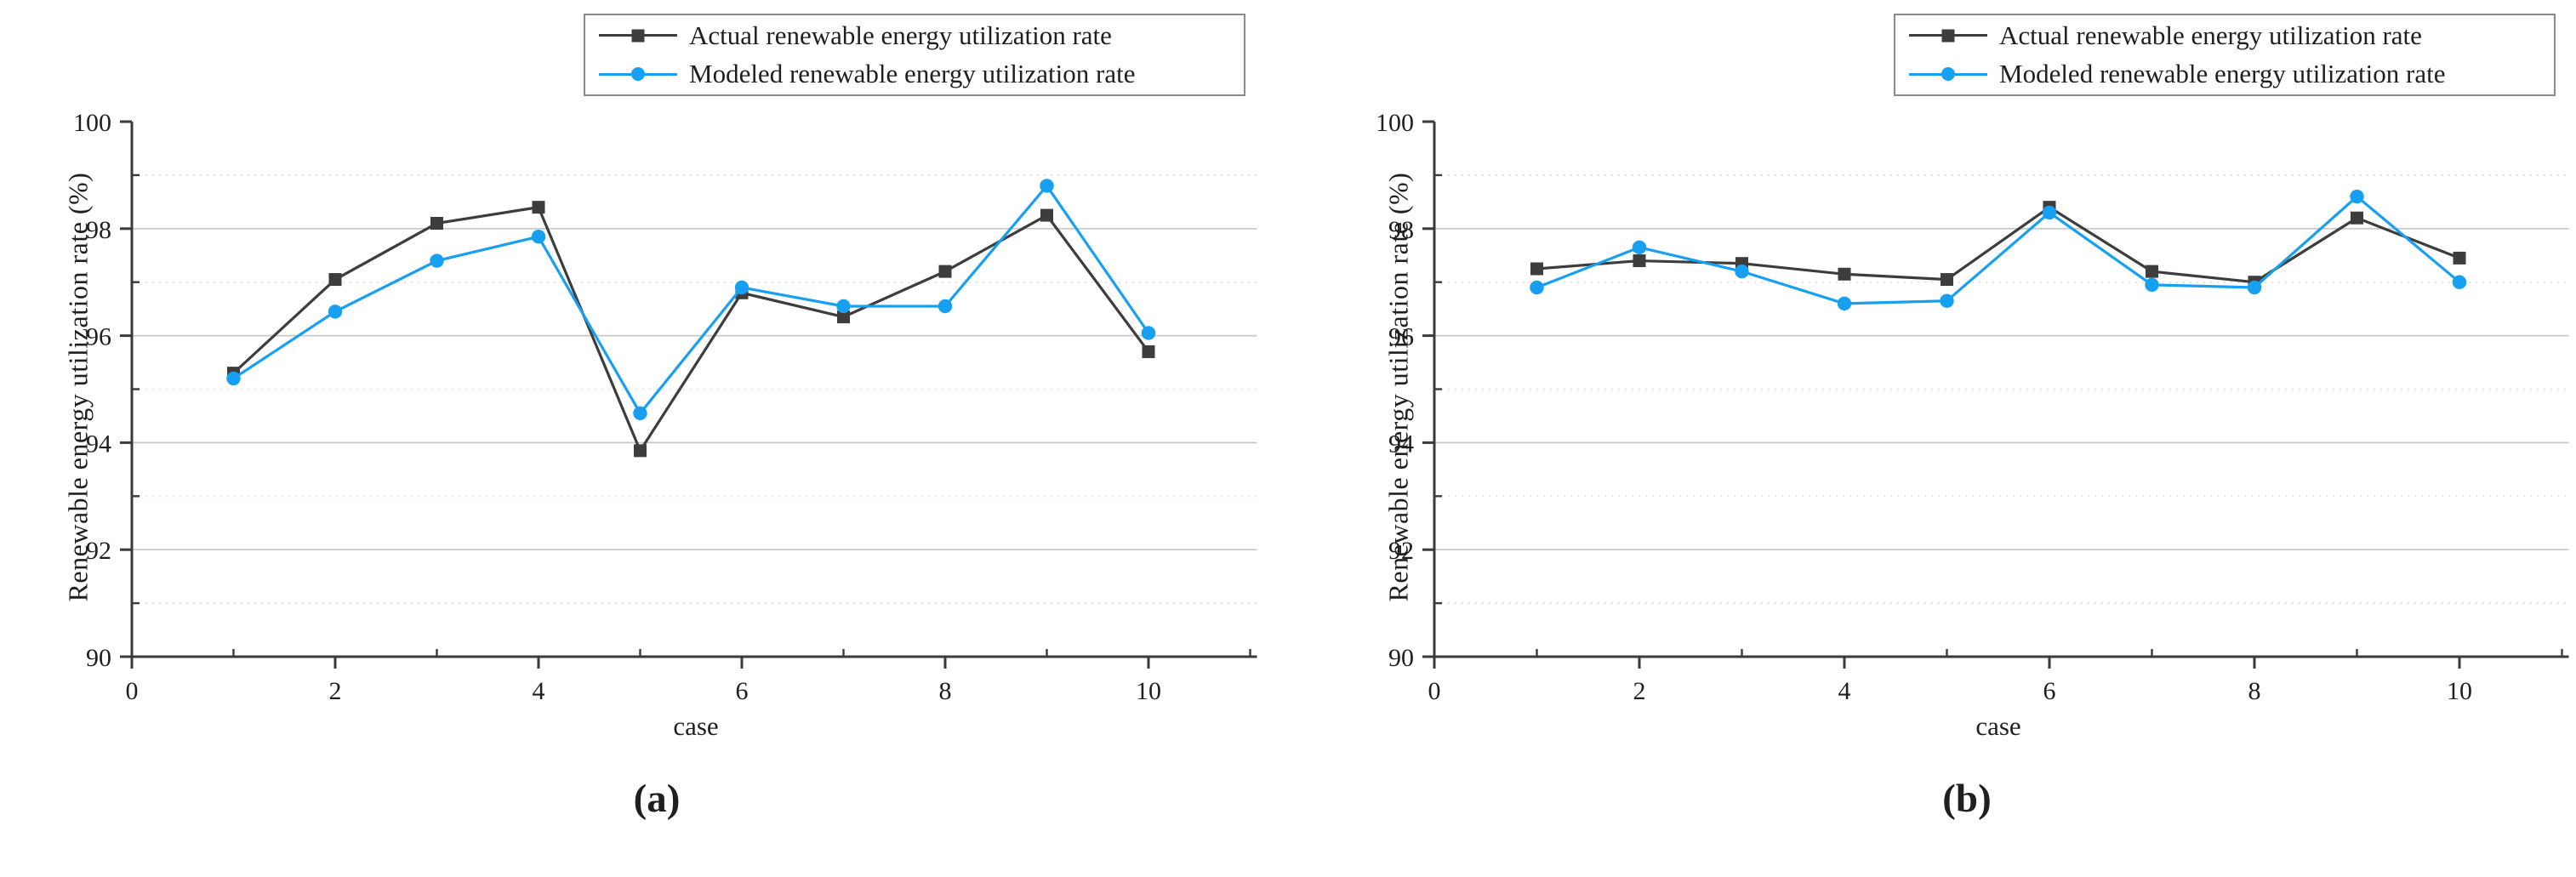  I want to click on subfigure-label-a: (a), so click(657, 799).